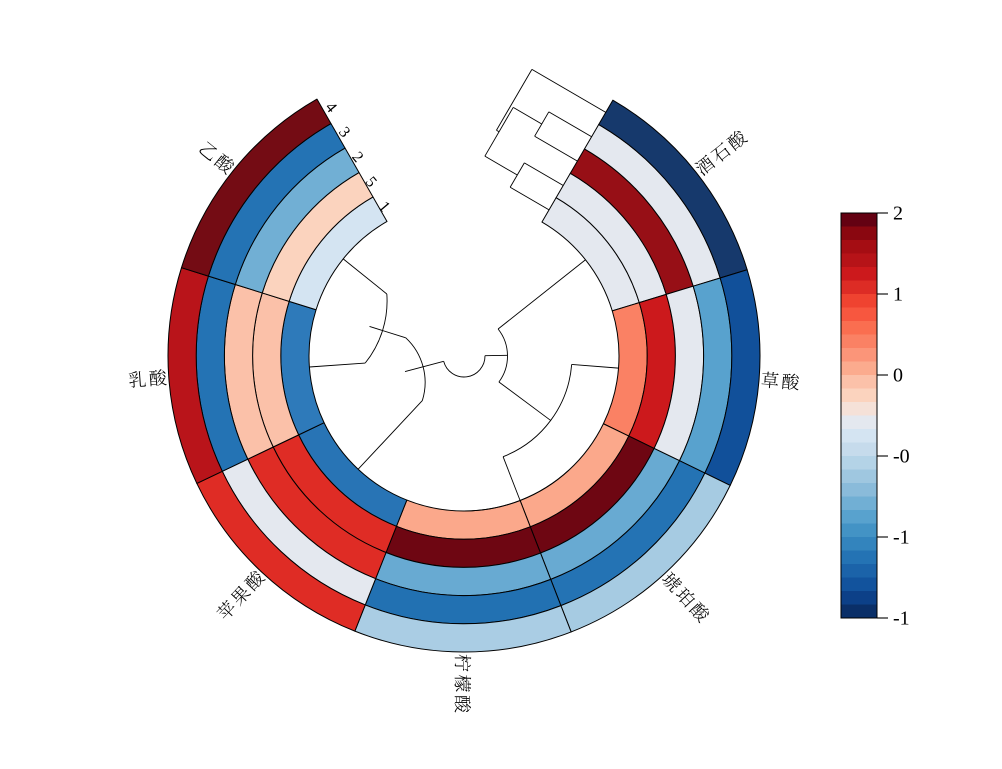 The width and height of the screenshot is (1002, 769). Describe the element at coordinates (898, 214) in the screenshot. I see `svg-text: 2` at that location.